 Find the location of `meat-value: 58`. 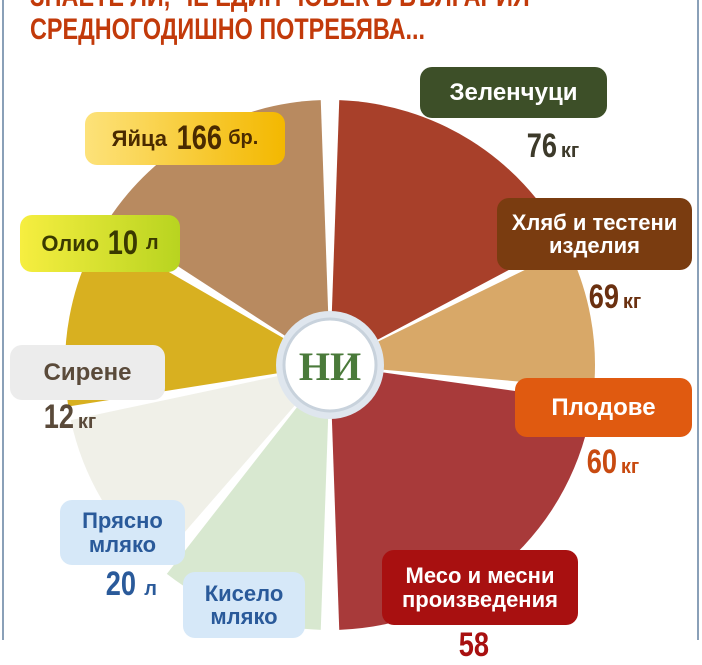

meat-value: 58 is located at coordinates (474, 645).